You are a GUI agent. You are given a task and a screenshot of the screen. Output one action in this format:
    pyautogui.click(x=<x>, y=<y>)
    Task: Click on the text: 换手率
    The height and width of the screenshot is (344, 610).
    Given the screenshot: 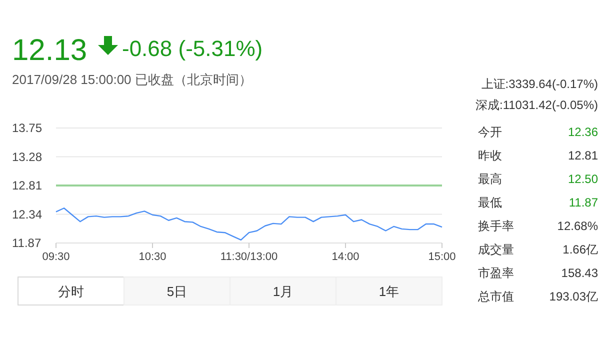 What is the action you would take?
    pyautogui.click(x=496, y=226)
    